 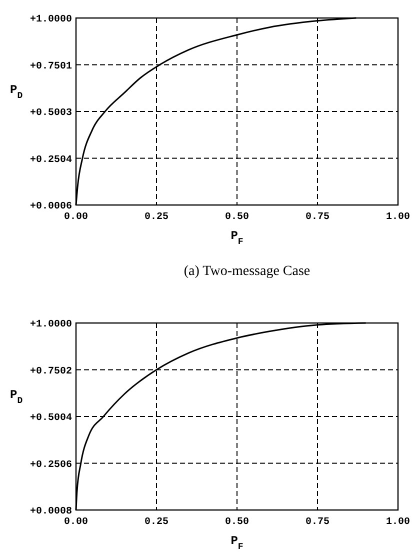 I want to click on y-tick-label: +0.7502, so click(x=51, y=372).